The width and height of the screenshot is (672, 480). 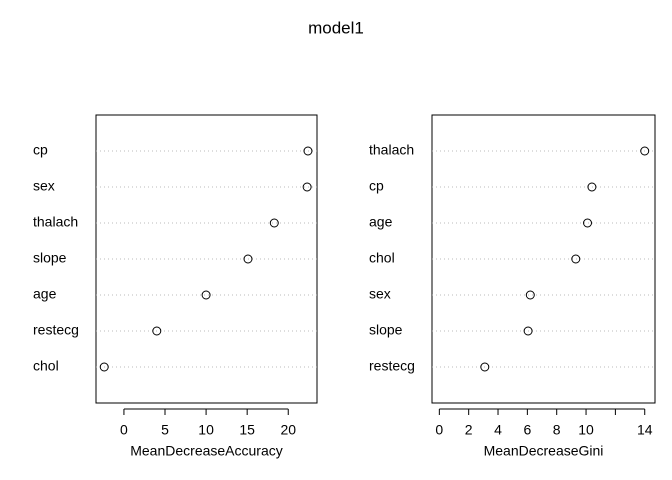 I want to click on x-tick-label: 8, so click(x=557, y=430).